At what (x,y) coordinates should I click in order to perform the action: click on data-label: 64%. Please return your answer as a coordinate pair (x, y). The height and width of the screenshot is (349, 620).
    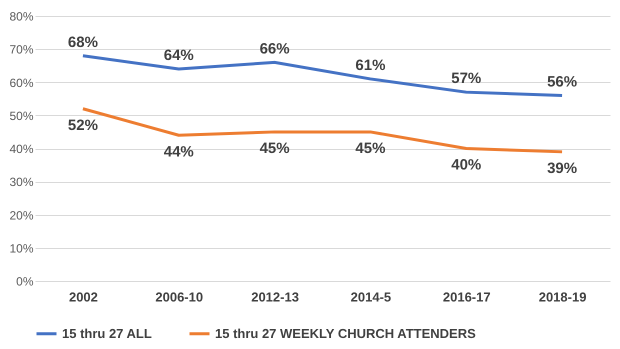
    Looking at the image, I should click on (179, 55).